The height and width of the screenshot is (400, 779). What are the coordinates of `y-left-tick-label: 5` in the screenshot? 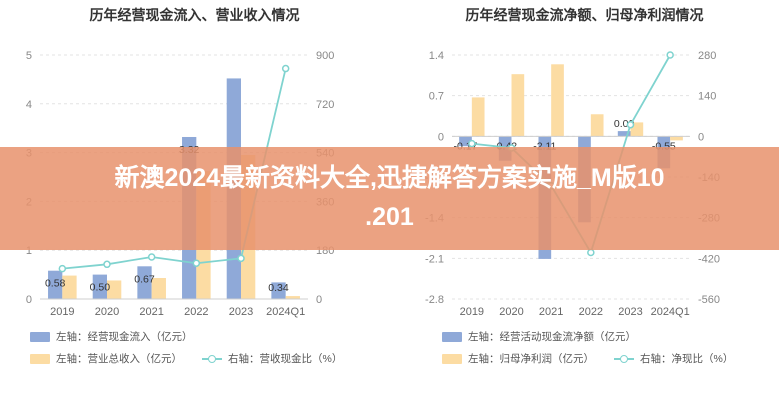 It's located at (29, 56).